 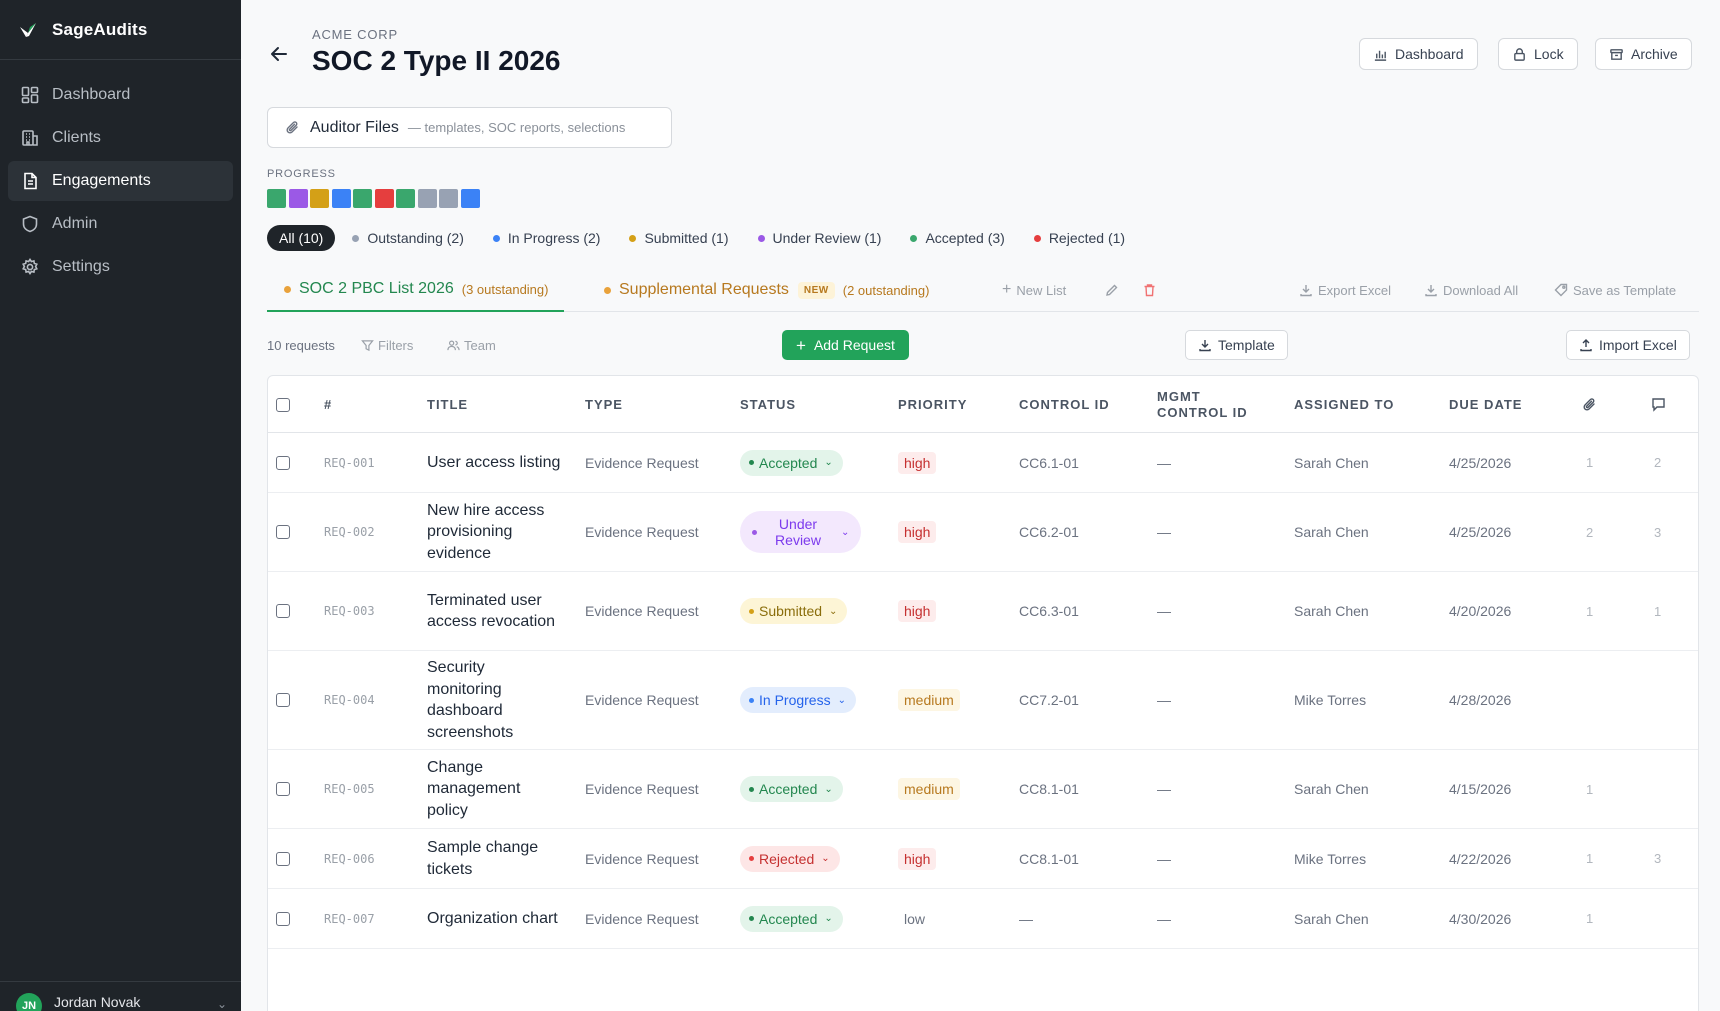 I want to click on status-dropdown: In Progress ⌄, so click(x=798, y=700).